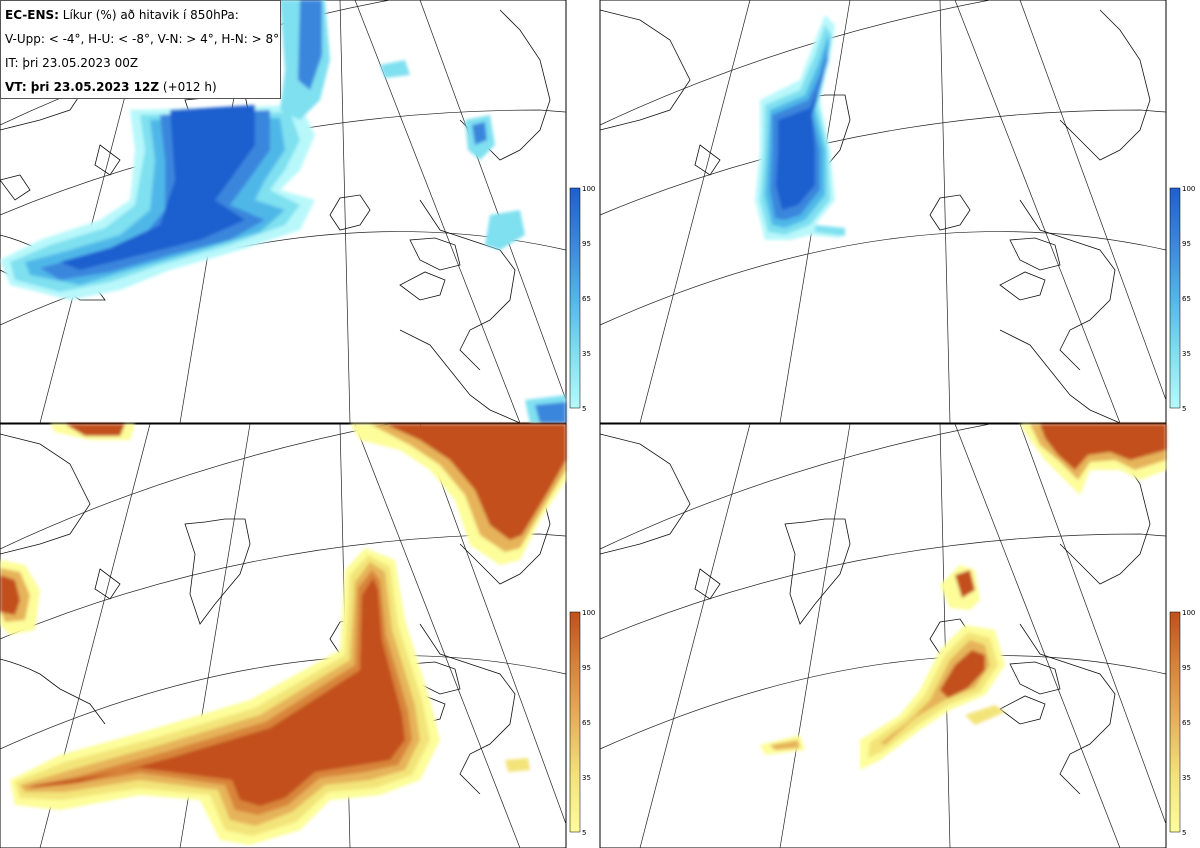 Image resolution: width=1200 pixels, height=848 pixels. I want to click on title-row: EC-ENS: Líkur (%) að hitavik í 850hPa:, so click(140, 15).